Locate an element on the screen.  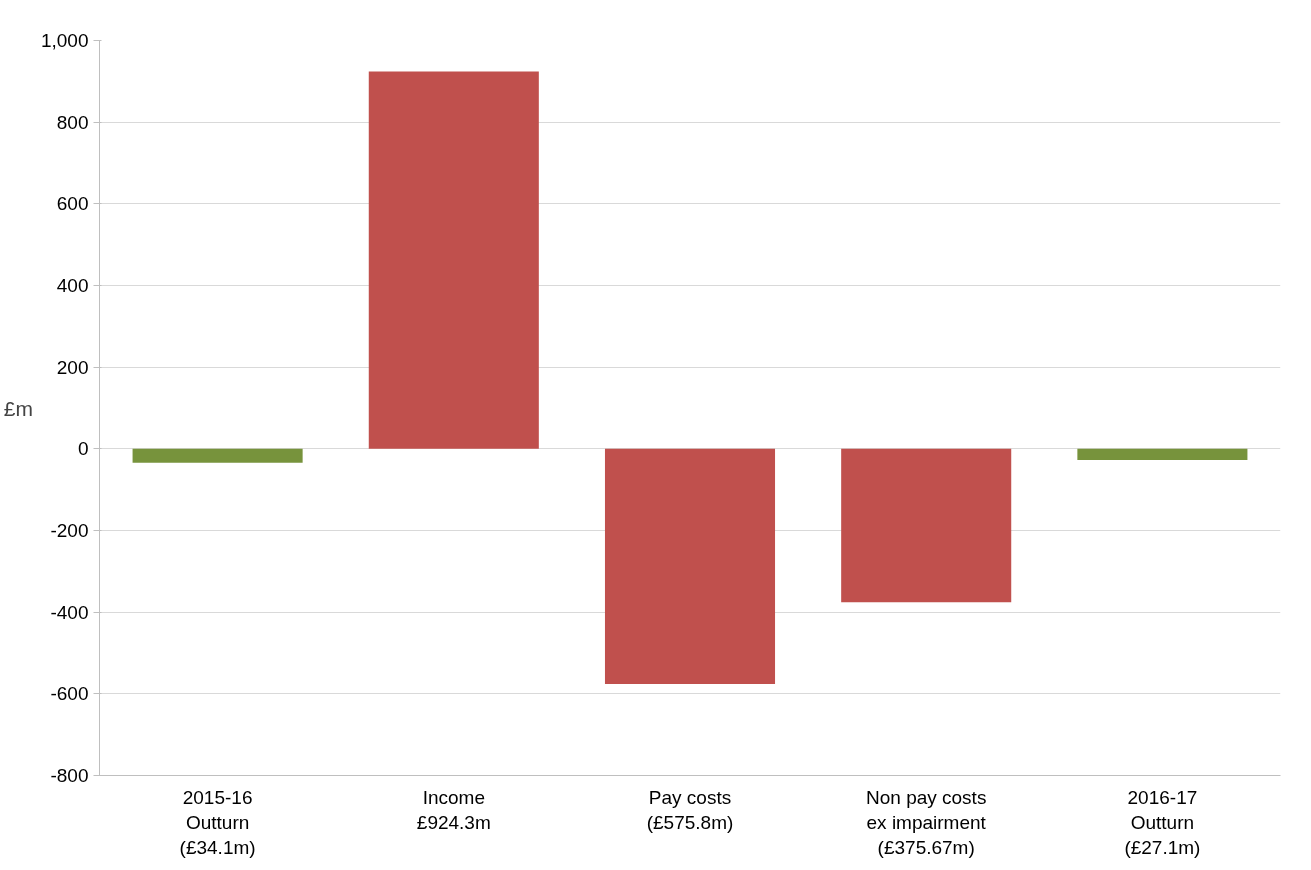
y-tick-label: 600 is located at coordinates (72, 204).